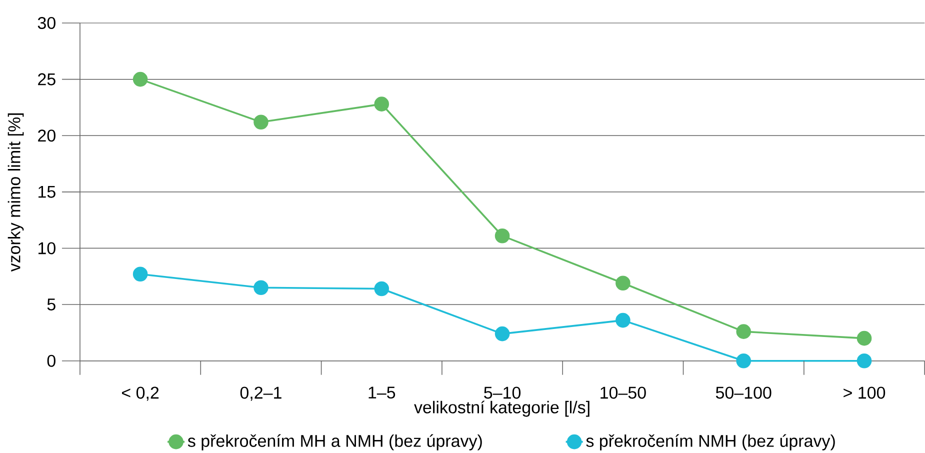 This screenshot has width=925, height=453. Describe the element at coordinates (47, 79) in the screenshot. I see `y-tick-label: 25` at that location.